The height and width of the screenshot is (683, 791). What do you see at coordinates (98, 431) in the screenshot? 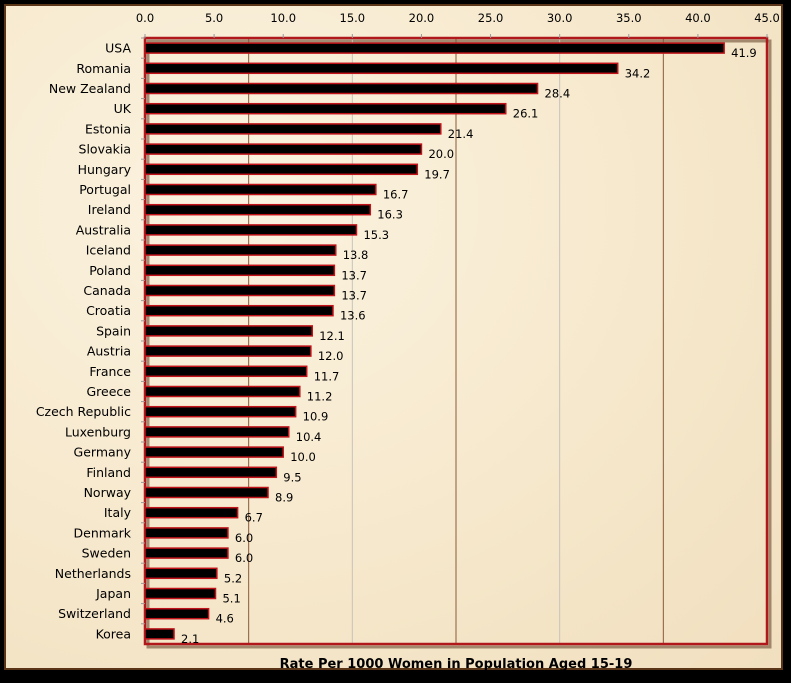
I see `category-label: Luxenburg` at bounding box center [98, 431].